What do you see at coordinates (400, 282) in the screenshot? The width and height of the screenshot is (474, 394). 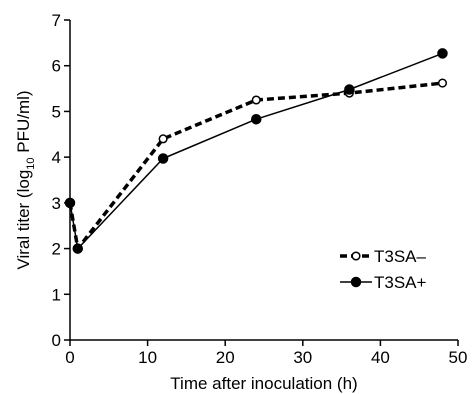 I see `legend-label: T3SA+` at bounding box center [400, 282].